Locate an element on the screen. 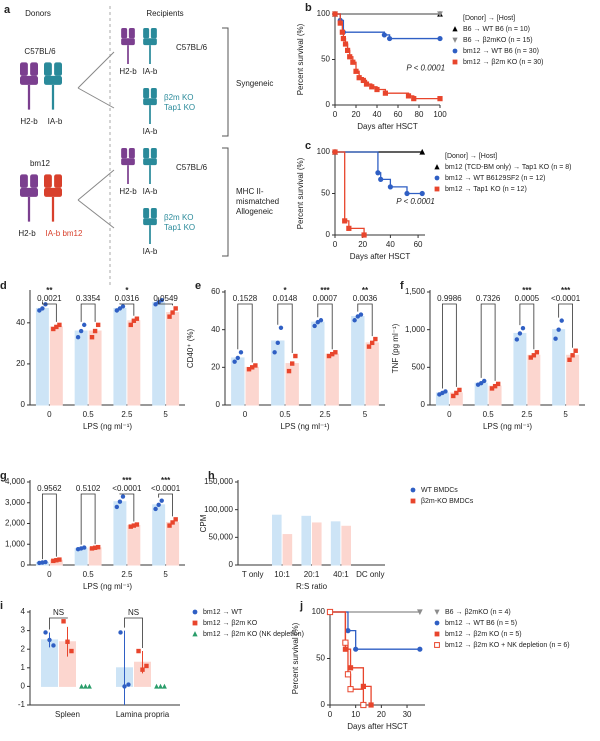 The width and height of the screenshot is (600, 741). y-tick-label: 1,500 is located at coordinates (415, 291).